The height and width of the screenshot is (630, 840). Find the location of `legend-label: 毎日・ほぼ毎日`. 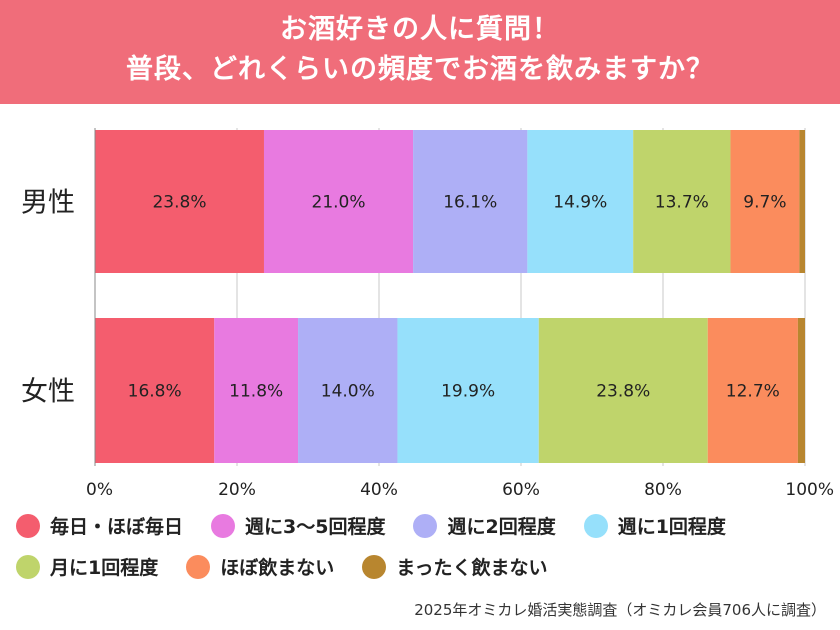

legend-label: 毎日・ほぼ毎日 is located at coordinates (117, 527).